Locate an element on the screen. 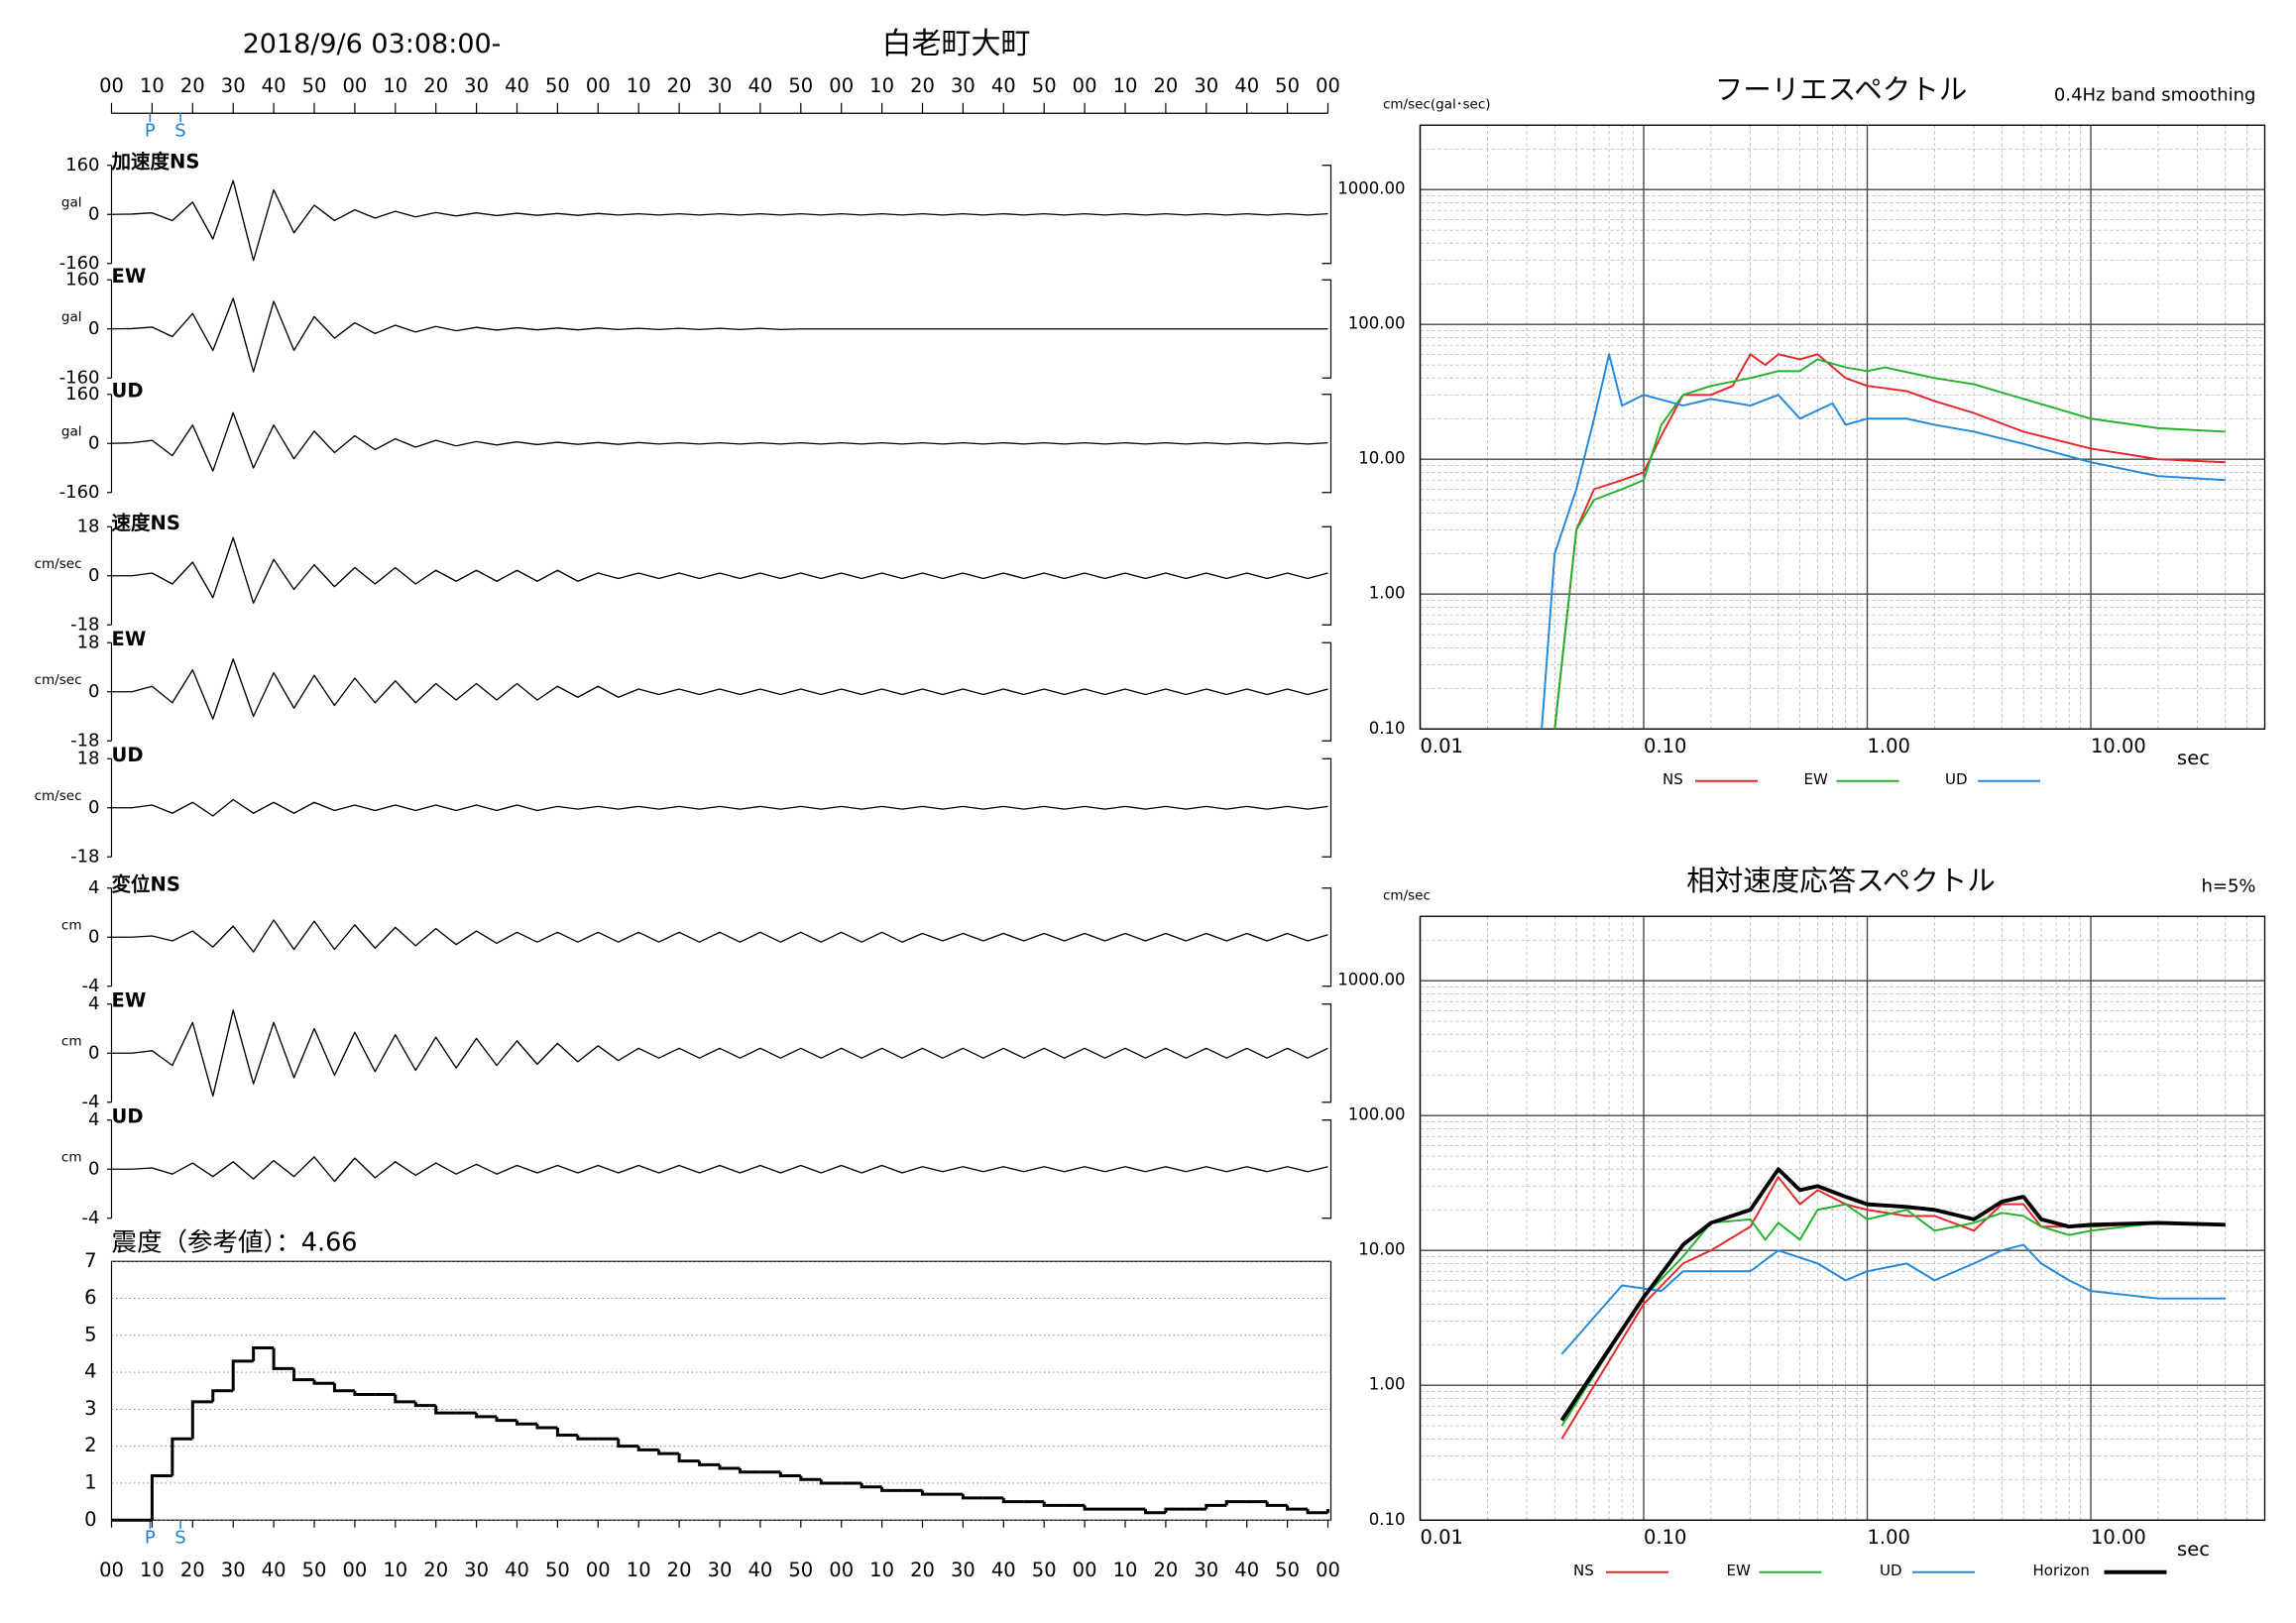  y-tick-label: 1000.00 is located at coordinates (1371, 980).